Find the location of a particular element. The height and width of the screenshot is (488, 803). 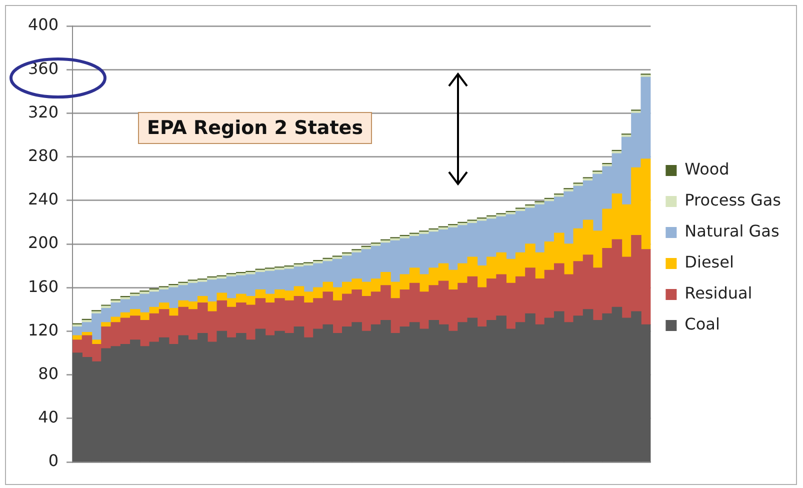

y-tick-label: 400 is located at coordinates (43, 24).